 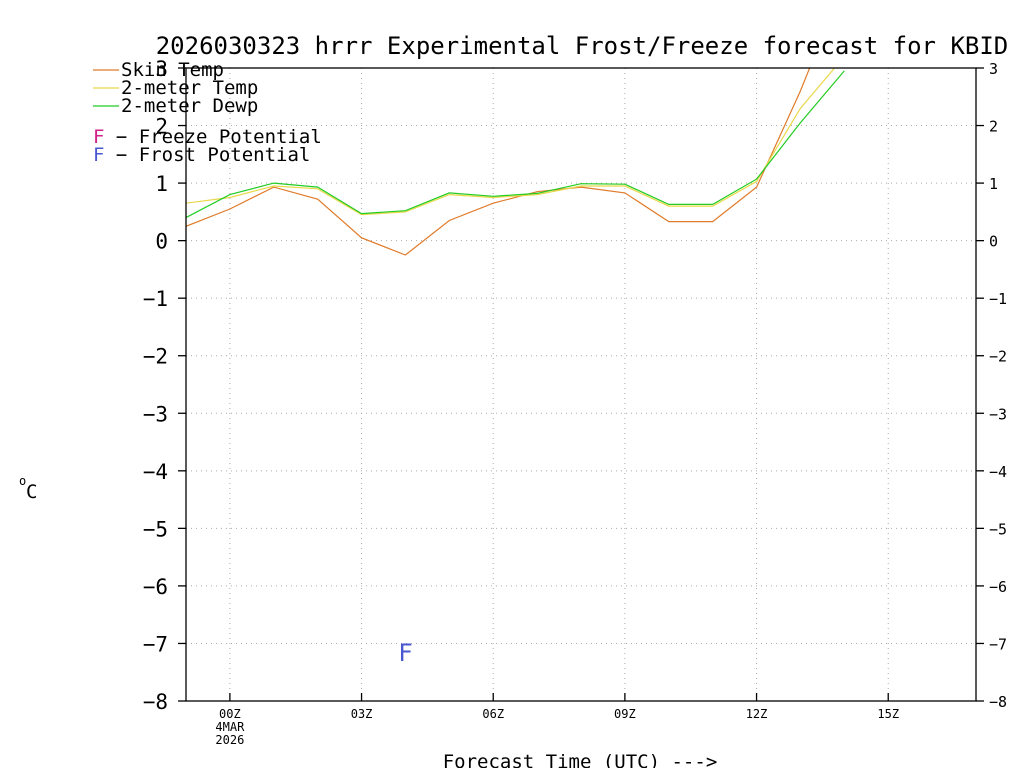 I want to click on x-tick-label: 03Z, so click(x=362, y=714).